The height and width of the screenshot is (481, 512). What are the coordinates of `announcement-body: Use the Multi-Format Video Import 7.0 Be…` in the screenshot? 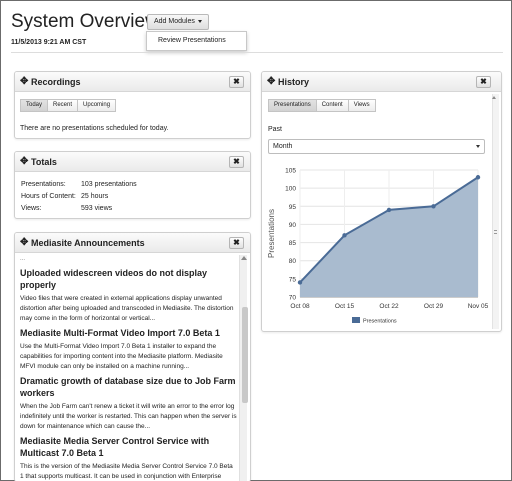 It's located at (121, 356).